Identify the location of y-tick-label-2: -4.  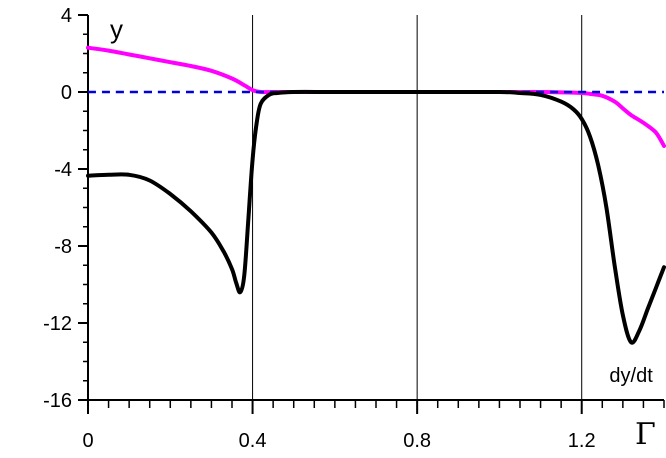
(63, 170).